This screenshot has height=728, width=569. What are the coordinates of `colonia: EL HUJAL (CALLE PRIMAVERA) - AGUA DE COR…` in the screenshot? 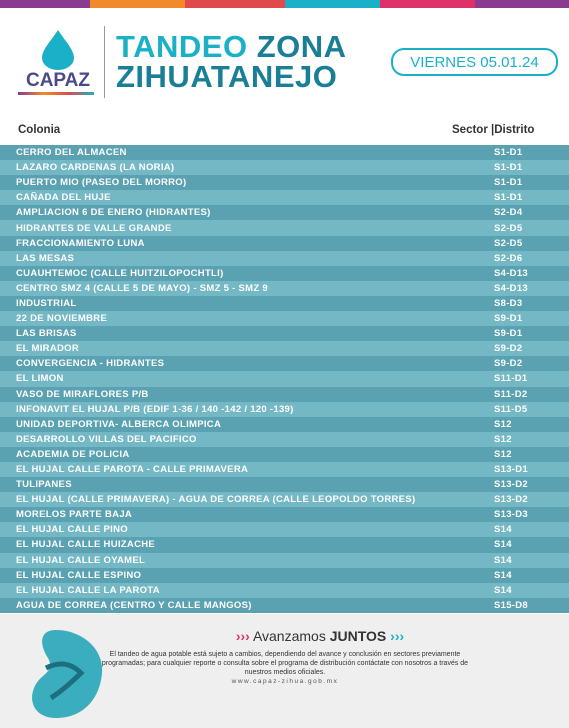 It's located at (216, 500).